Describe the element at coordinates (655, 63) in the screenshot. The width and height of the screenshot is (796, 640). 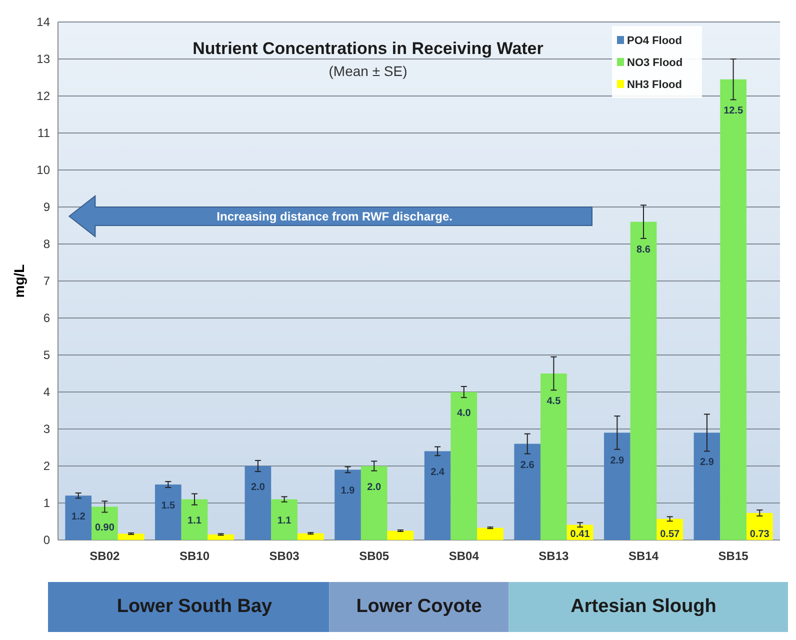
I see `legend-label: NO3 Flood` at that location.